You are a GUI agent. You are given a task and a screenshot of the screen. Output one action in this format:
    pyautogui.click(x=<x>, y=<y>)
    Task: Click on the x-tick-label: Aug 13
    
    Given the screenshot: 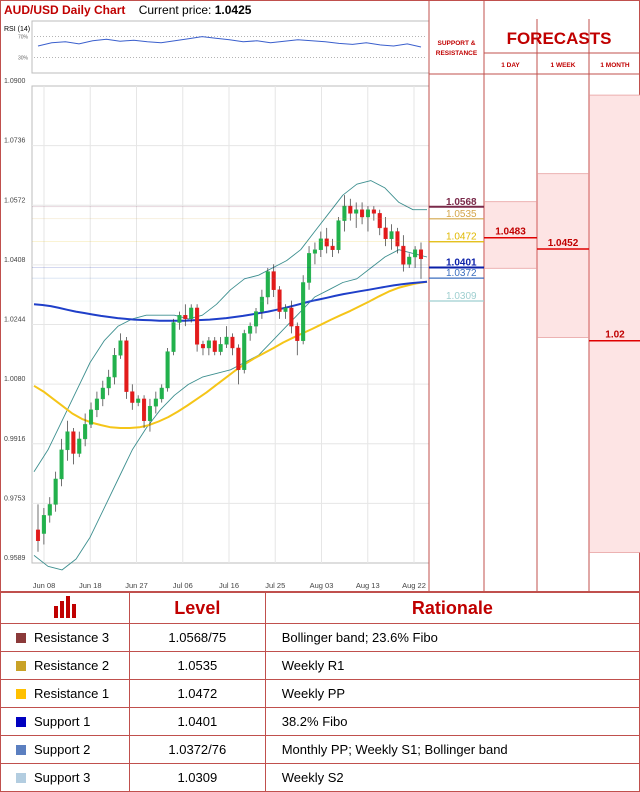 What is the action you would take?
    pyautogui.click(x=368, y=585)
    